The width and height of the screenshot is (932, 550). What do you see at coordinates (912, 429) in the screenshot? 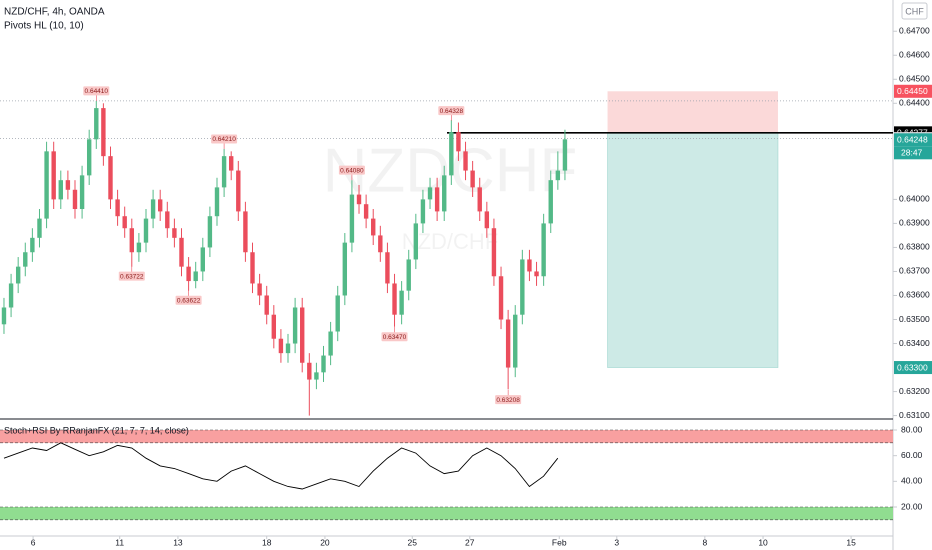
I see `y-tick-label: 80.00` at bounding box center [912, 429].